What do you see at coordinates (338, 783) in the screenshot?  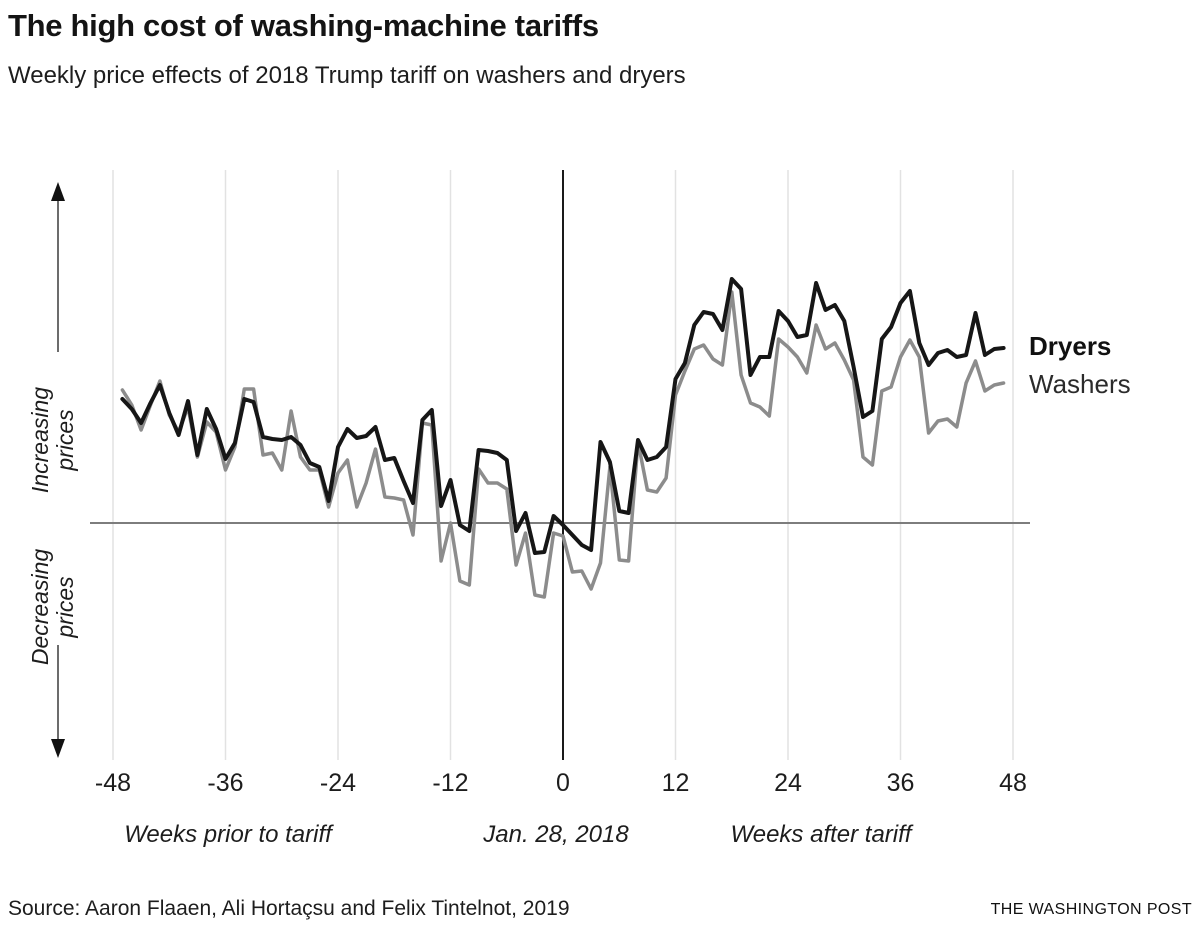 I see `x-tick--24: -24` at bounding box center [338, 783].